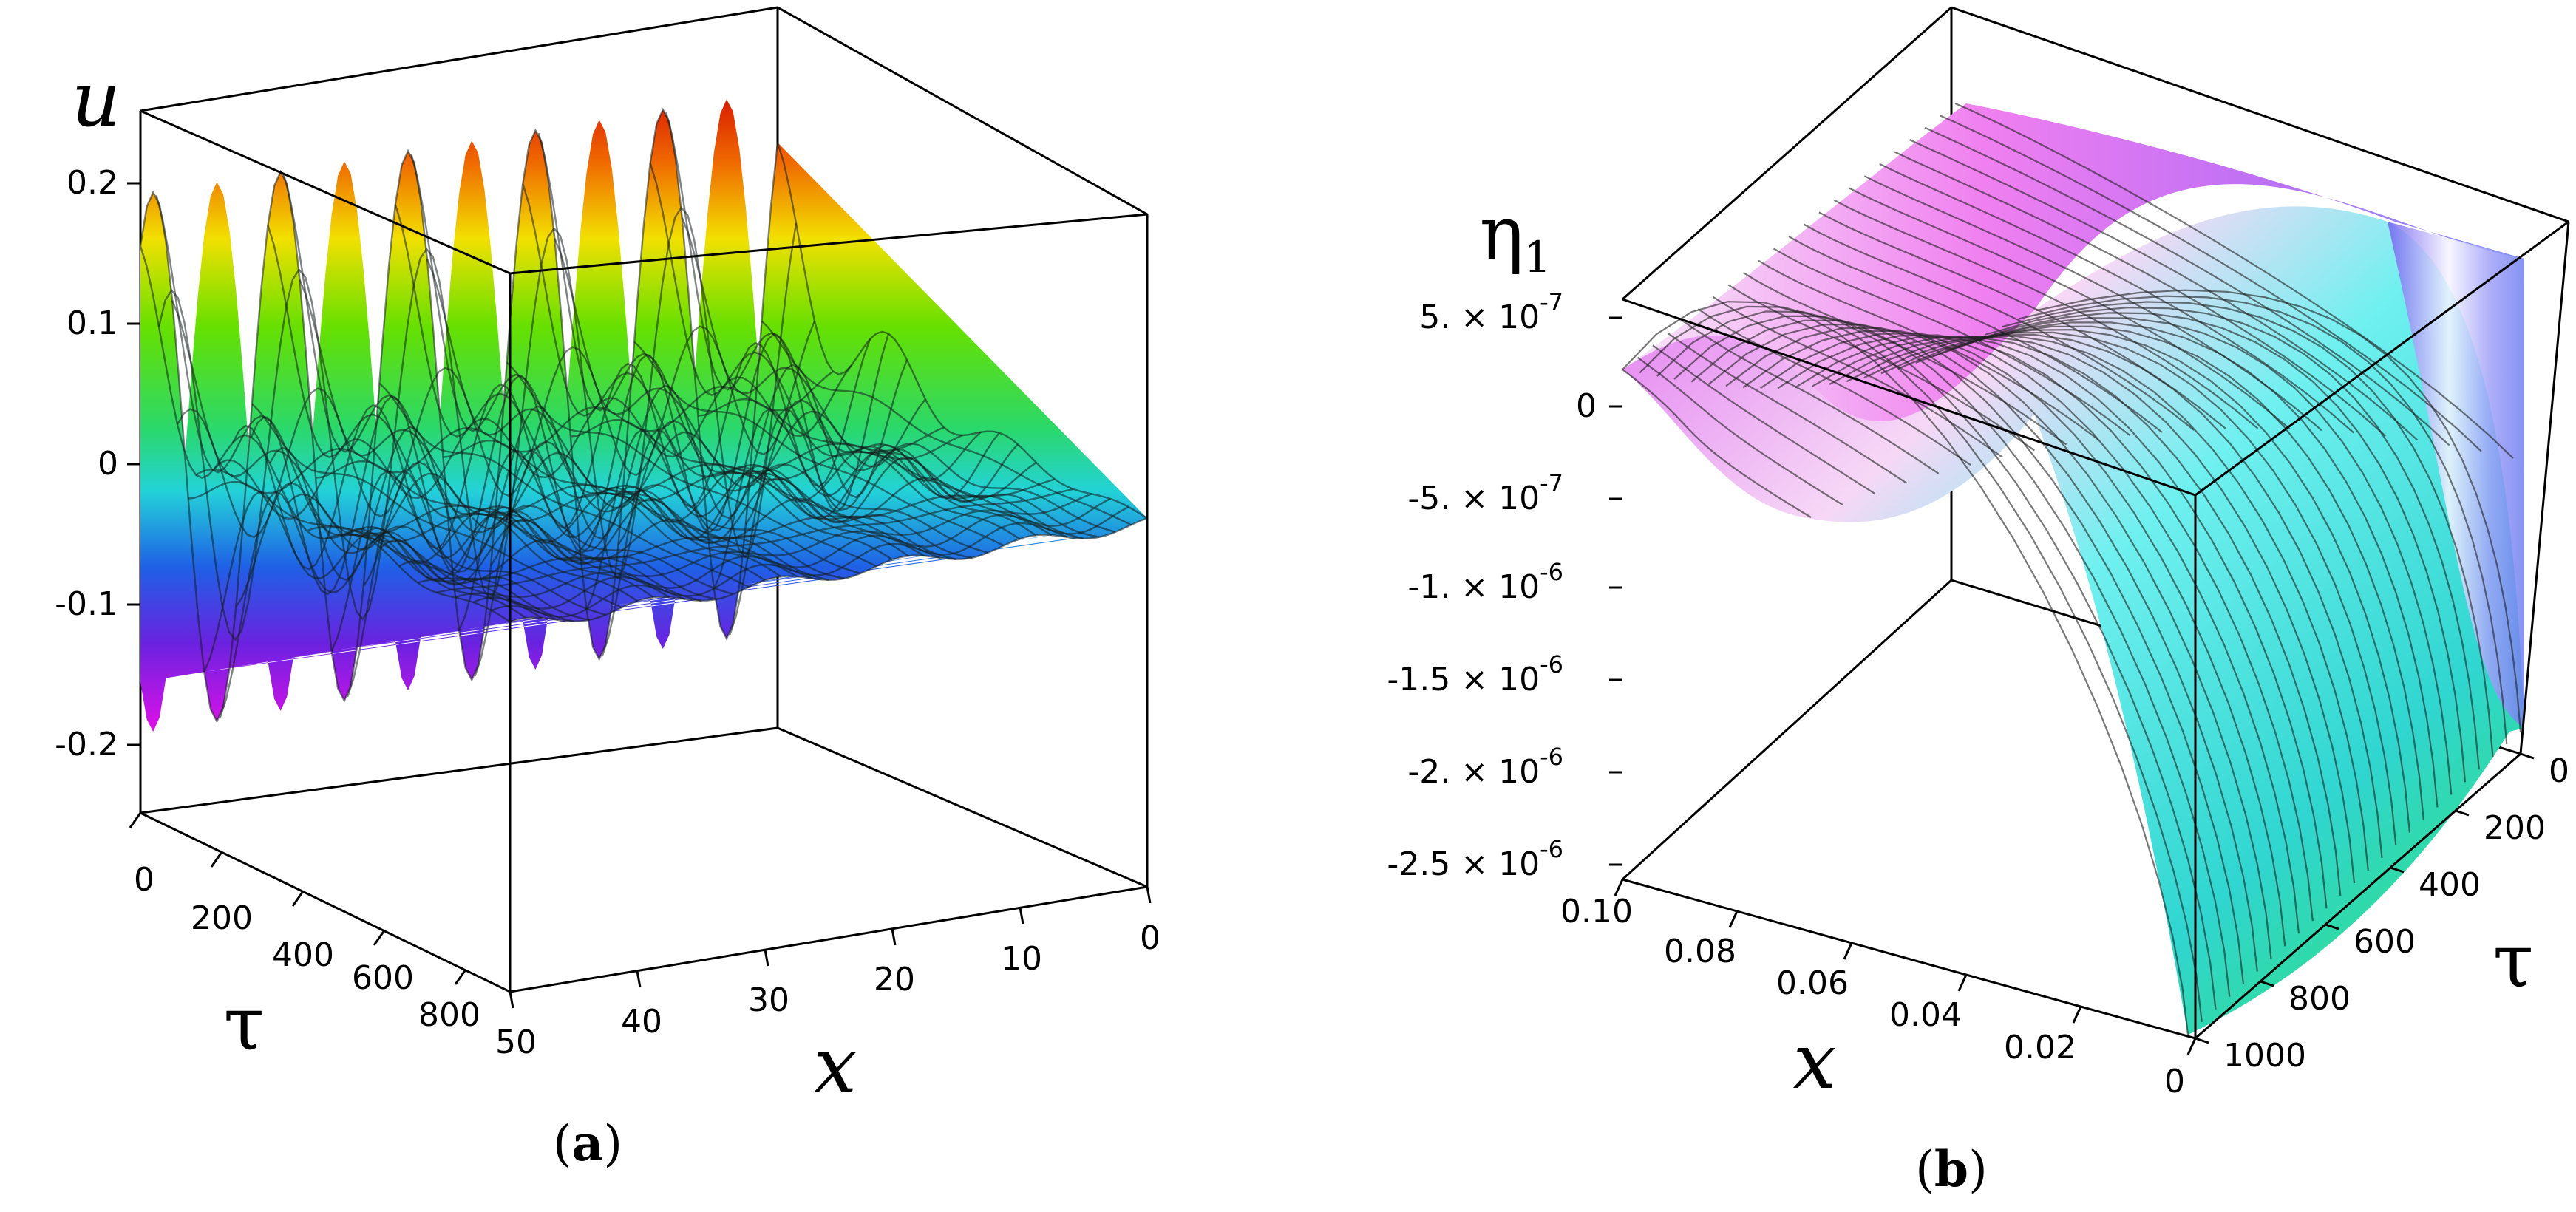  Describe the element at coordinates (836, 1066) in the screenshot. I see `panel-a-x-axis-label: x` at that location.